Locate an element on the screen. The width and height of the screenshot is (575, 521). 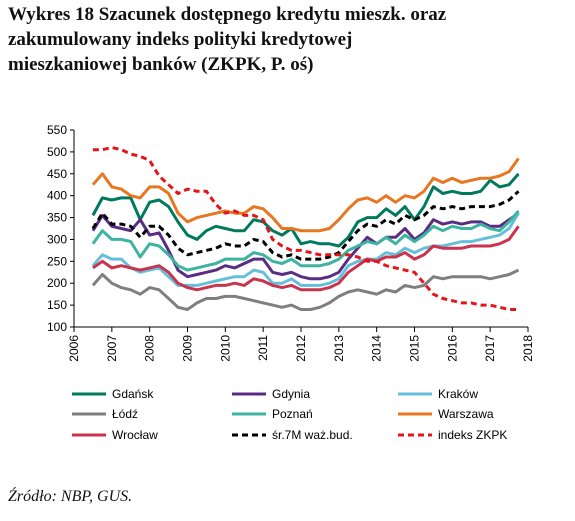
source-note: Źródło: NBP, GUS. is located at coordinates (70, 496).